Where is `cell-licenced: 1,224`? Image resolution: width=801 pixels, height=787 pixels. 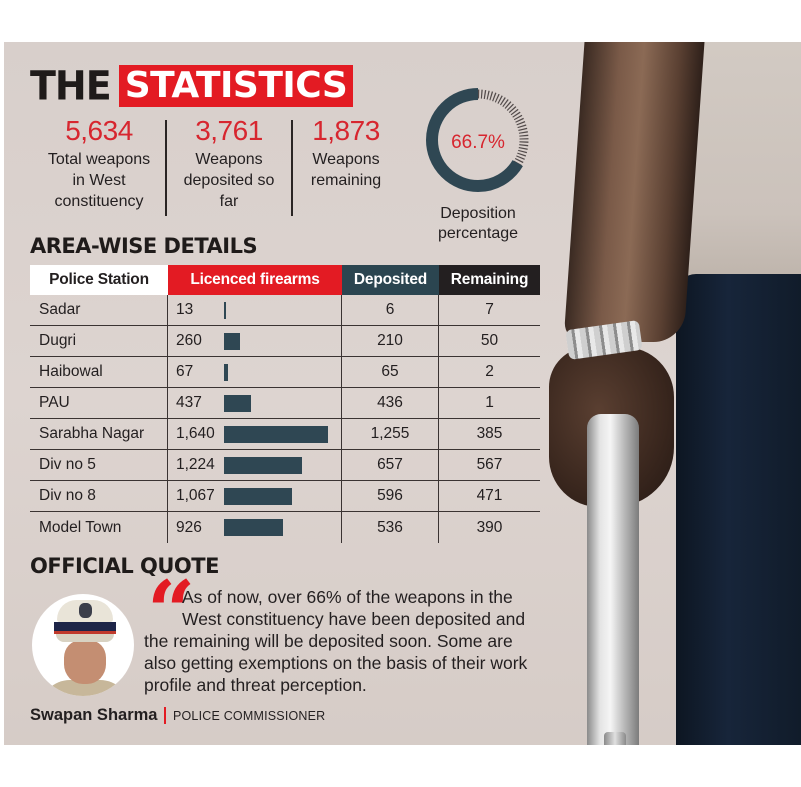 cell-licenced: 1,224 is located at coordinates (255, 465).